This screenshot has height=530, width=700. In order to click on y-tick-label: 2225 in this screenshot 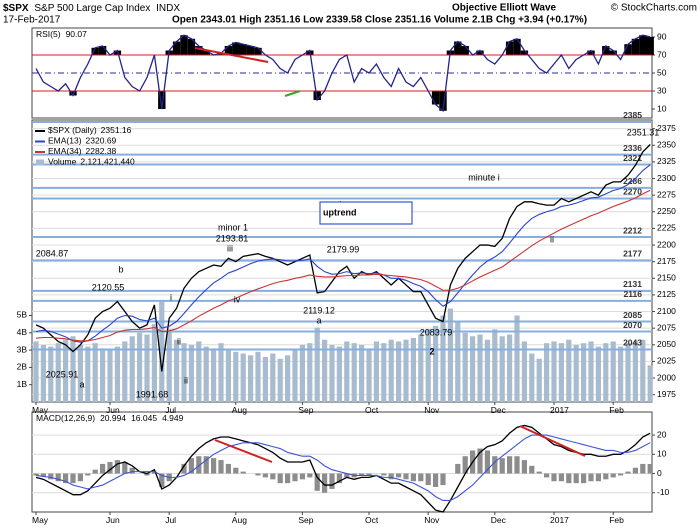, I will do `click(666, 228)`.